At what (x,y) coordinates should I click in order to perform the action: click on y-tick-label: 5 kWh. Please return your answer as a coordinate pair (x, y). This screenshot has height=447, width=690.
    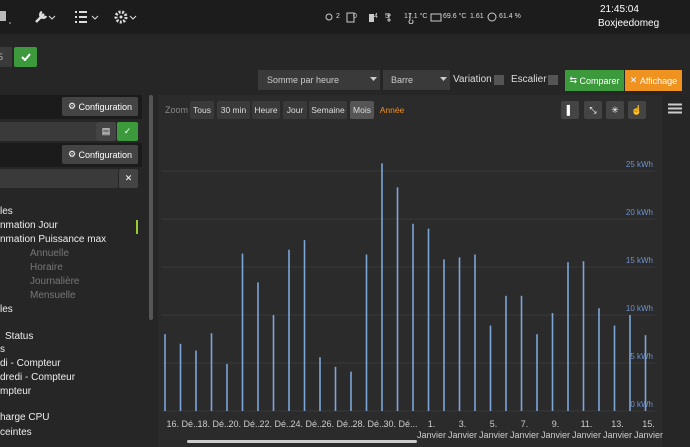
    Looking at the image, I should click on (641, 356).